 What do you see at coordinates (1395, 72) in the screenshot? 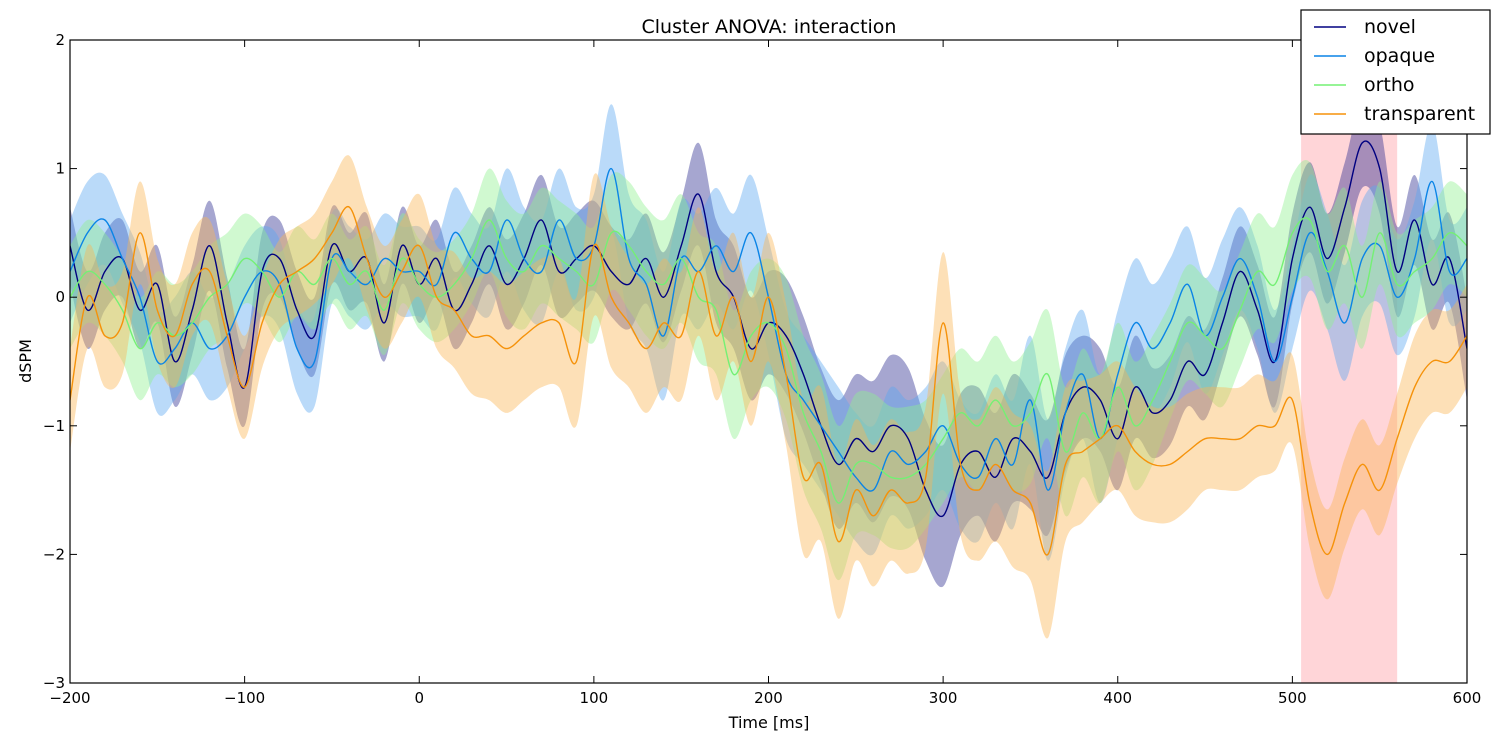
I see `legend: novel opaque ortho transparent` at bounding box center [1395, 72].